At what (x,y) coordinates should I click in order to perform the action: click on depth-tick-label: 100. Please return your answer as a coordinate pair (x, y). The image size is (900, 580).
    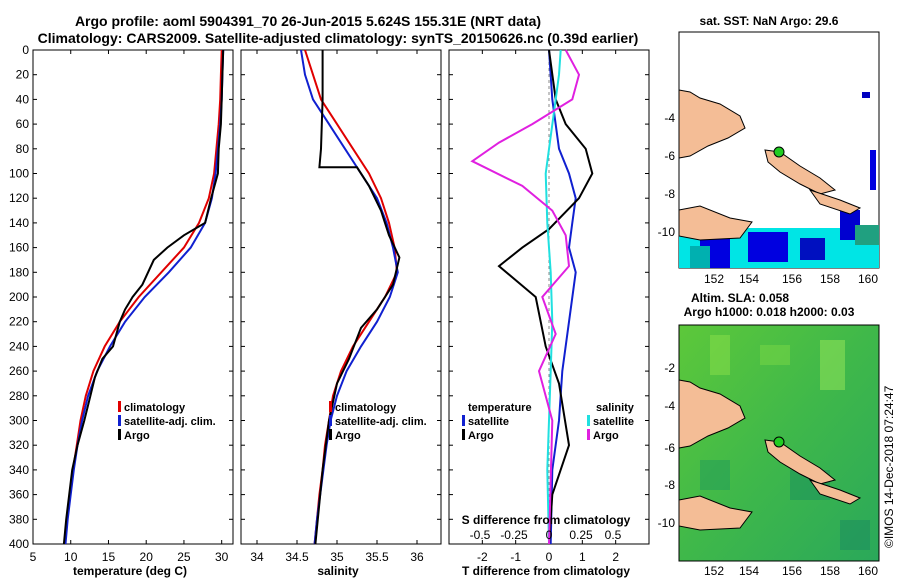
    Looking at the image, I should click on (19, 174).